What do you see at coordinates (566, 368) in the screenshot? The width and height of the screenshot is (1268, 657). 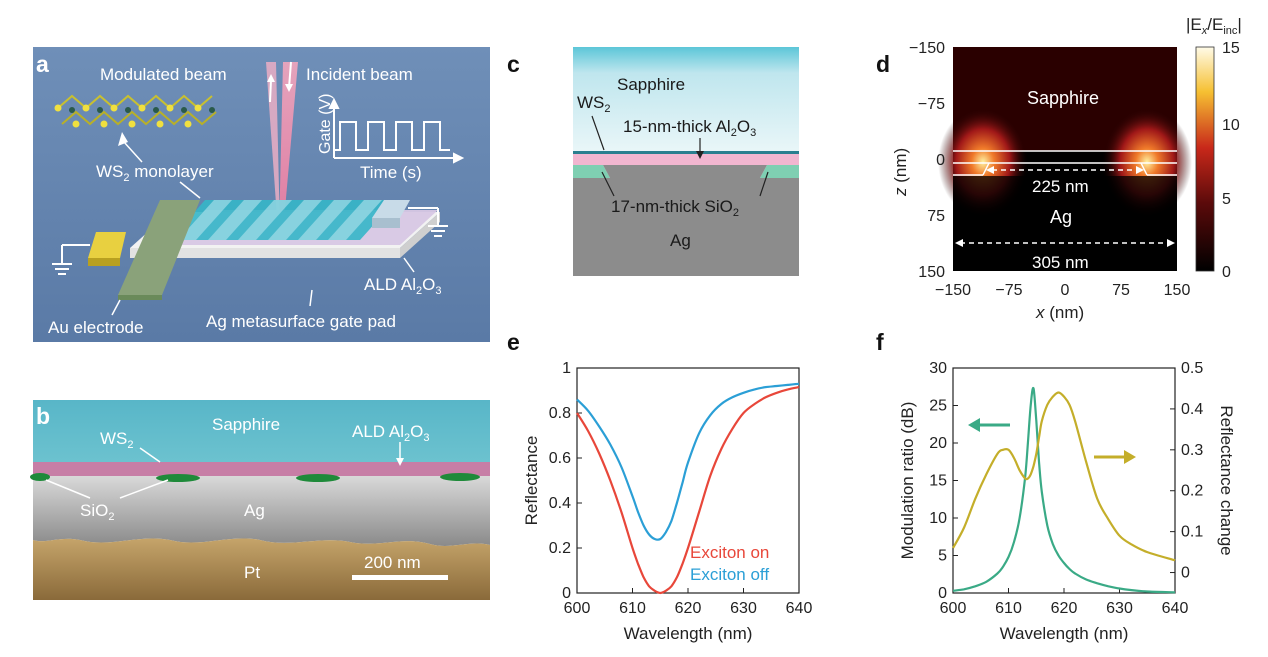 I see `y-tick-label: 1` at bounding box center [566, 368].